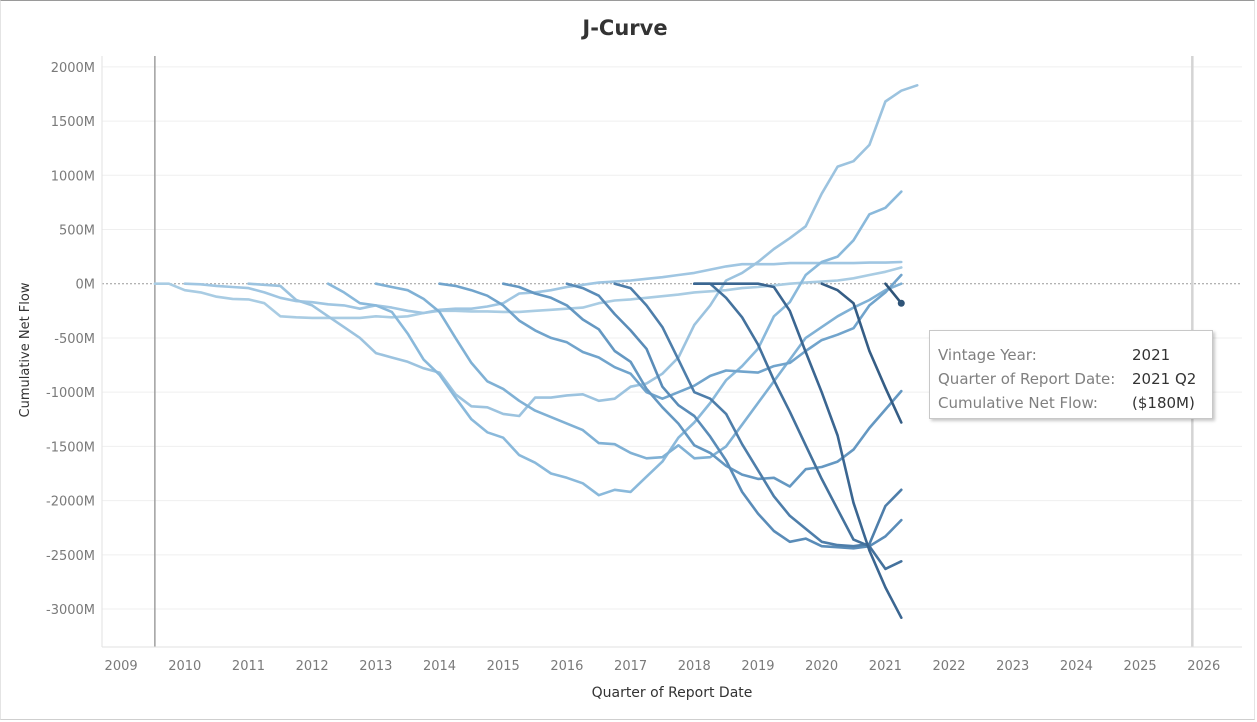 The image size is (1257, 722). What do you see at coordinates (566, 666) in the screenshot?
I see `x-tick-label: 2016` at bounding box center [566, 666].